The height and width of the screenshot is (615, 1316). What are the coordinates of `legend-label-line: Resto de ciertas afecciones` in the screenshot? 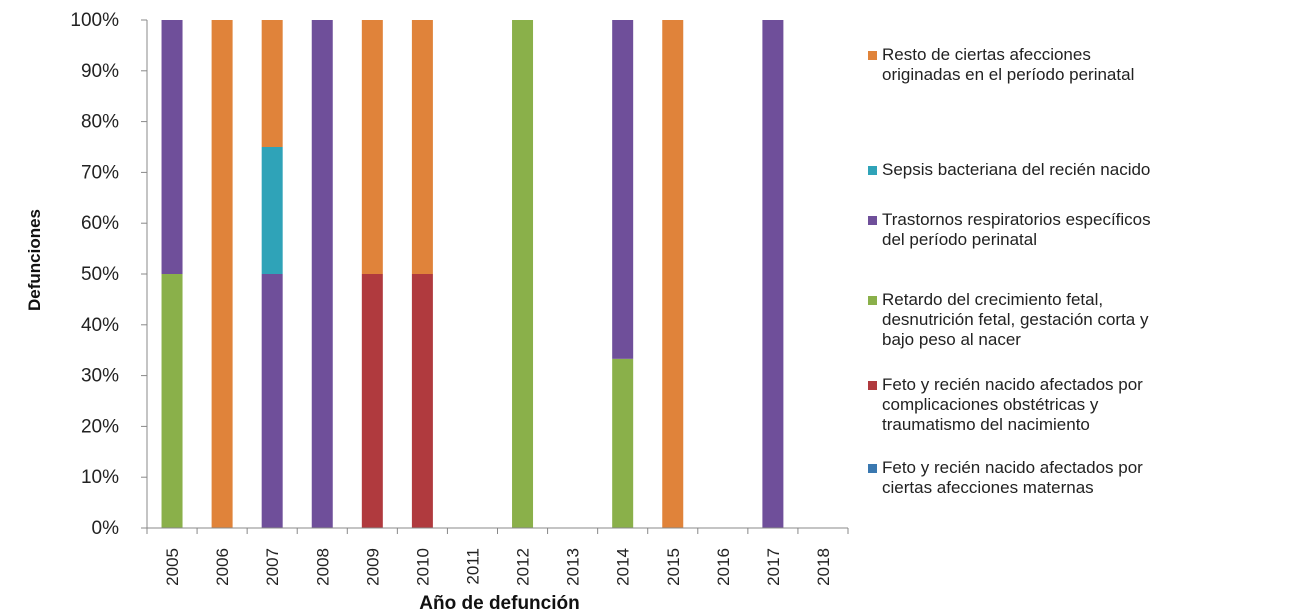 It's located at (986, 54).